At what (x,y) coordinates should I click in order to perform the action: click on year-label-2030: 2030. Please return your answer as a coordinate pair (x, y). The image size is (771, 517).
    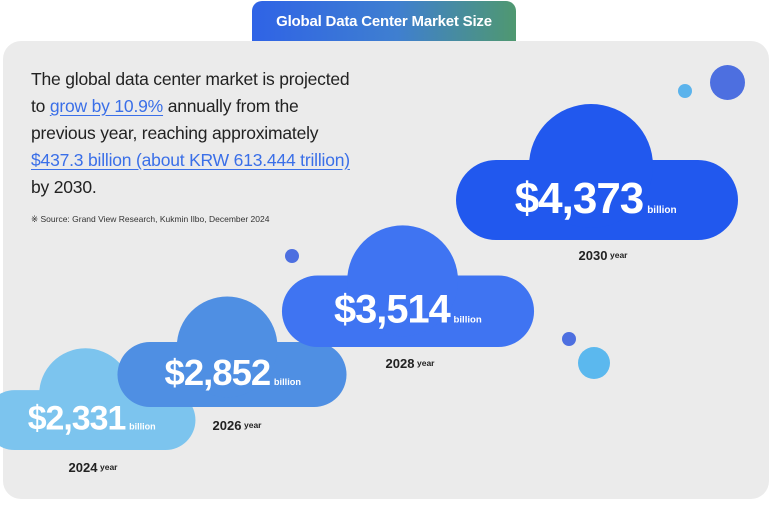
    Looking at the image, I should click on (593, 255).